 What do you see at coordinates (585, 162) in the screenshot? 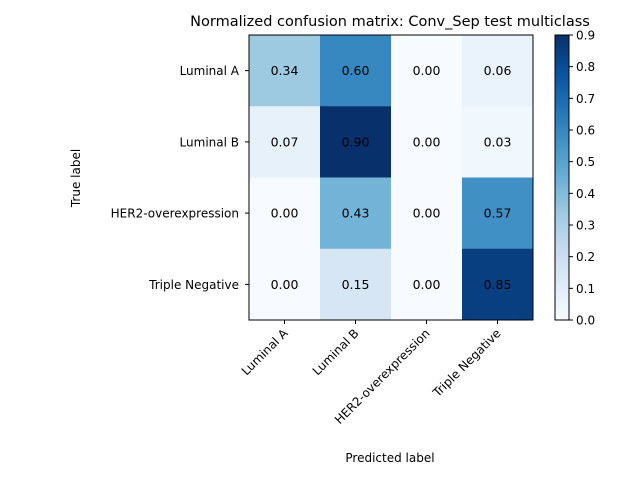
I see `colorbar-tick-label: 0.5` at bounding box center [585, 162].